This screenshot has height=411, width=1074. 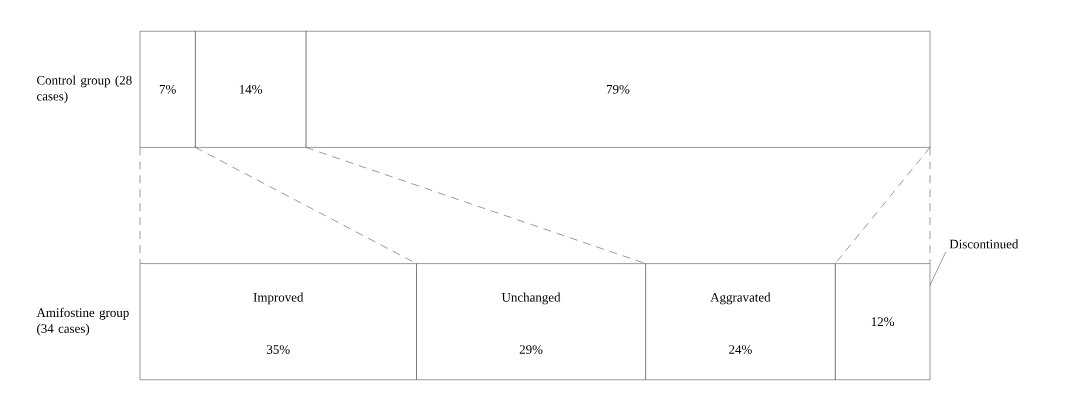 What do you see at coordinates (167, 89) in the screenshot?
I see `data-label: 7%` at bounding box center [167, 89].